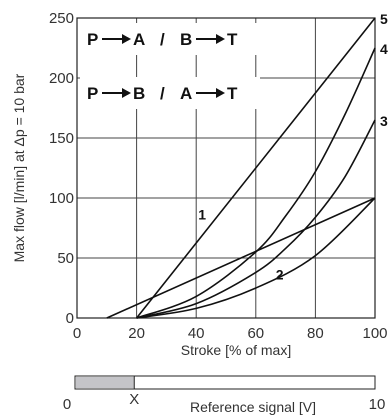 This screenshot has height=419, width=390. What do you see at coordinates (134, 399) in the screenshot?
I see `reference-threshold-label: X` at bounding box center [134, 399].